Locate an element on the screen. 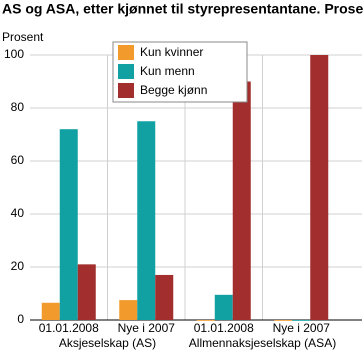  y-tick-label: 20 is located at coordinates (18, 266).